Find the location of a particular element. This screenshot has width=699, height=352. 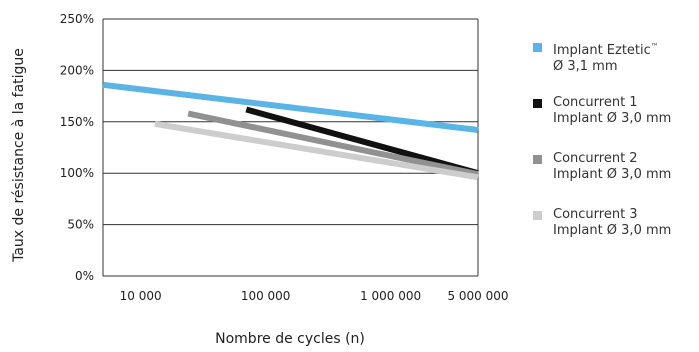

x-tick-label: 10 000 is located at coordinates (141, 296).